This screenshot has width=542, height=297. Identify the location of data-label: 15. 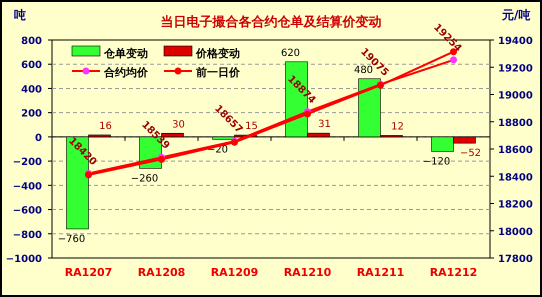
(251, 126).